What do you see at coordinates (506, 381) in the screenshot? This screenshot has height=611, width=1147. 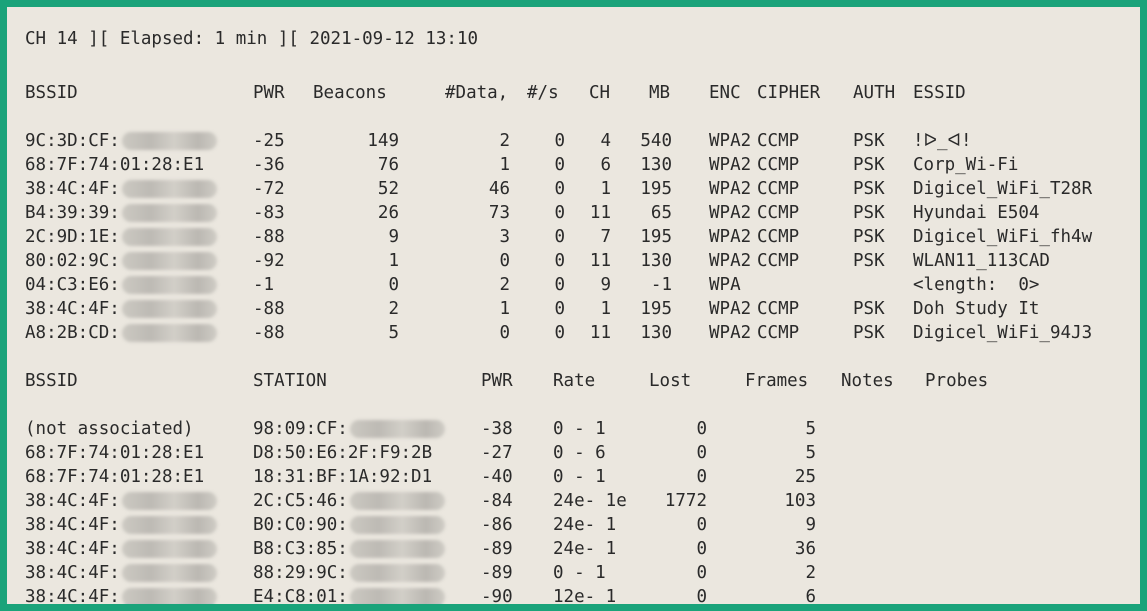 I see `station-header-pwr: PWR` at bounding box center [506, 381].